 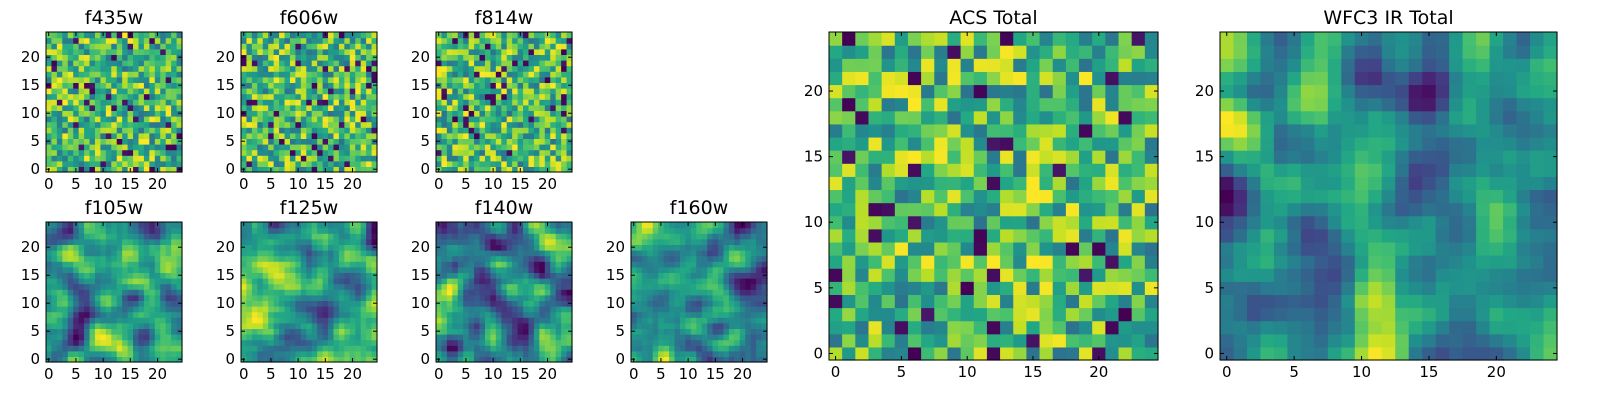 What do you see at coordinates (157, 374) in the screenshot?
I see `x-tick-label: 20` at bounding box center [157, 374].